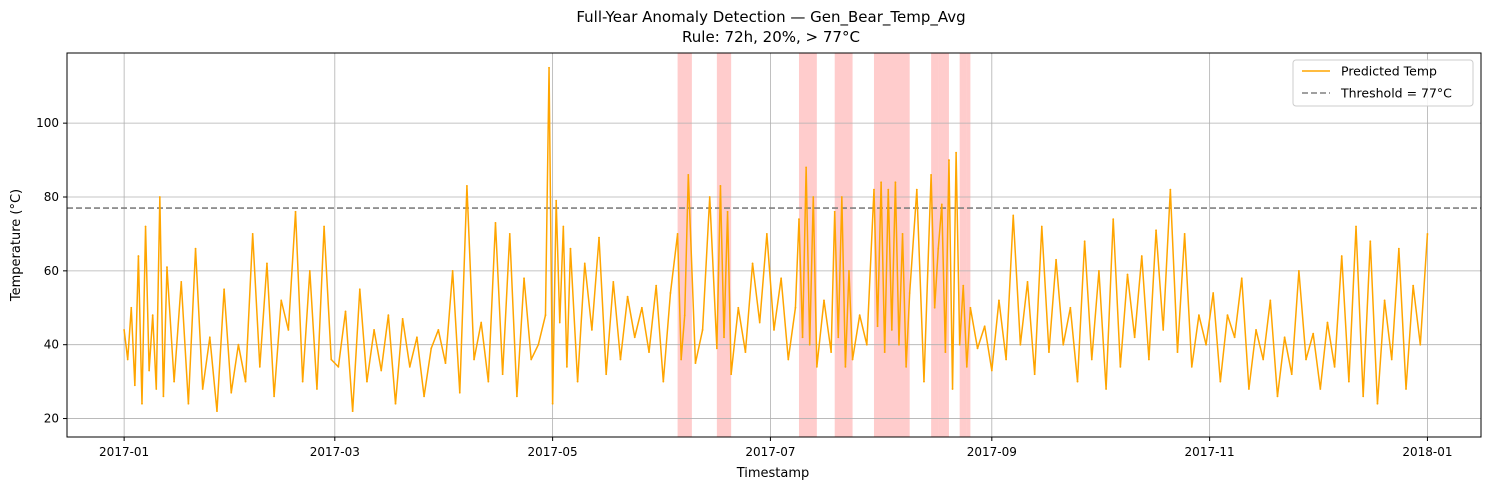 Image resolution: width=1489 pixels, height=489 pixels. I want to click on legend: Predicted Temp Threshold = 77°C, so click(1383, 83).